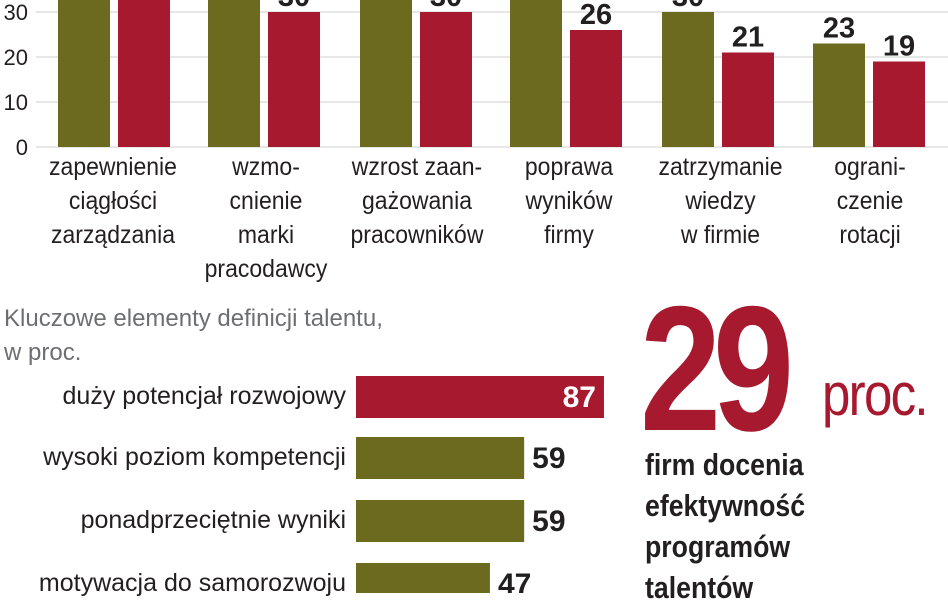  Describe the element at coordinates (266, 218) in the screenshot. I see `category-label: wzmo- cnienie marki pracodawcy` at that location.